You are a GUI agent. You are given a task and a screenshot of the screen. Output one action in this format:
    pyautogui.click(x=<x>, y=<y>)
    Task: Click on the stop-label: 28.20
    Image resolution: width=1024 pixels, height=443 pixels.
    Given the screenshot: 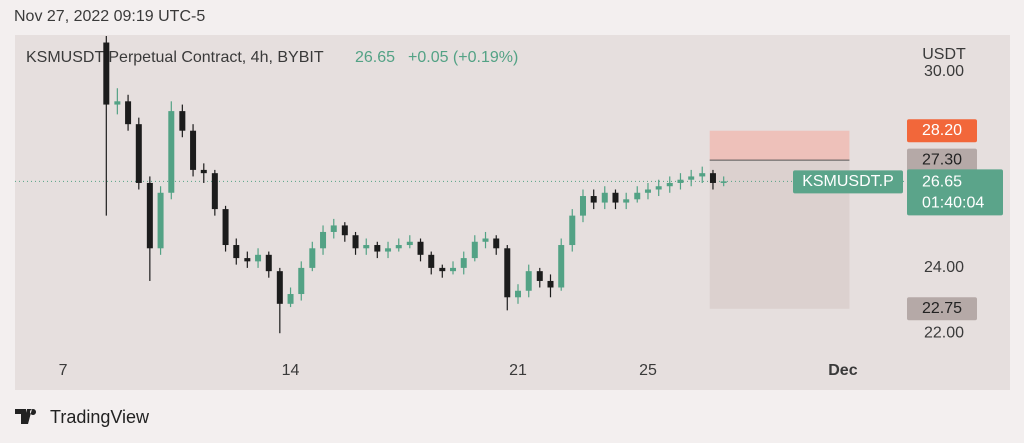 What is the action you would take?
    pyautogui.click(x=942, y=130)
    